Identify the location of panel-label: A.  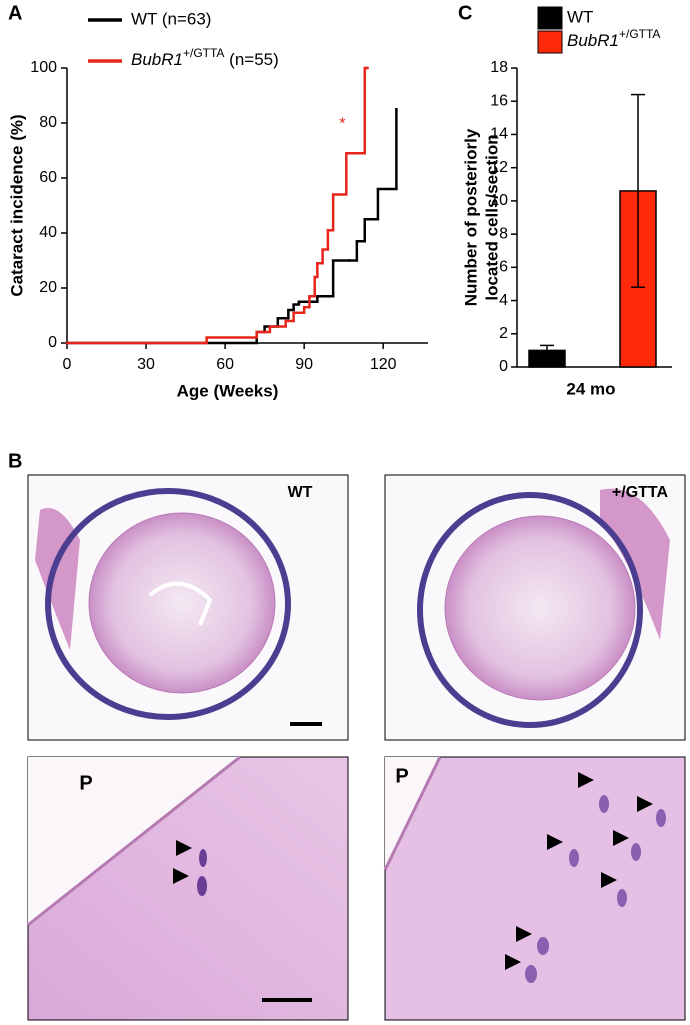
(15, 13).